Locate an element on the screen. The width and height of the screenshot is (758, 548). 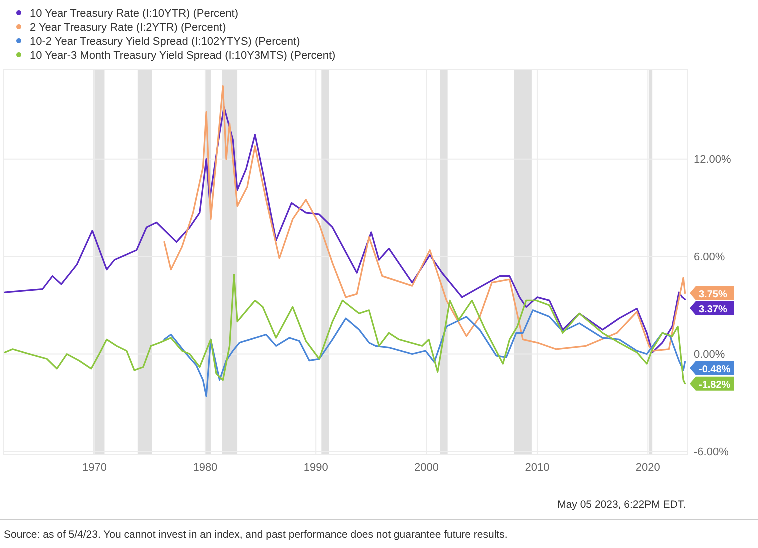
legend-label: 10 Year-3 Month Treasury Yield Spread (I:10Y3MTS) (Percent) is located at coordinates (183, 56).